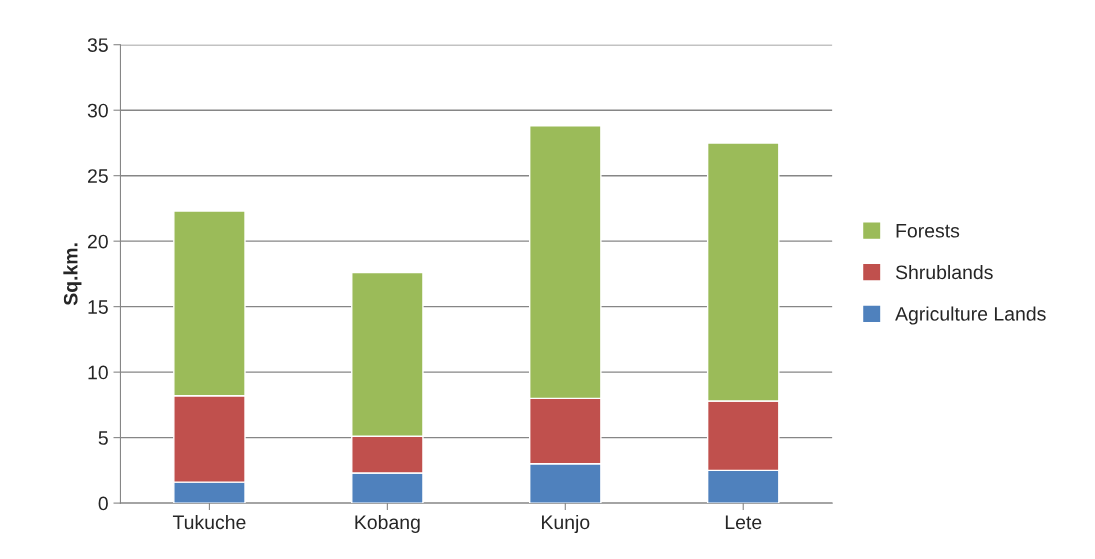  Describe the element at coordinates (209, 522) in the screenshot. I see `x-tick-label: Tukuche` at that location.